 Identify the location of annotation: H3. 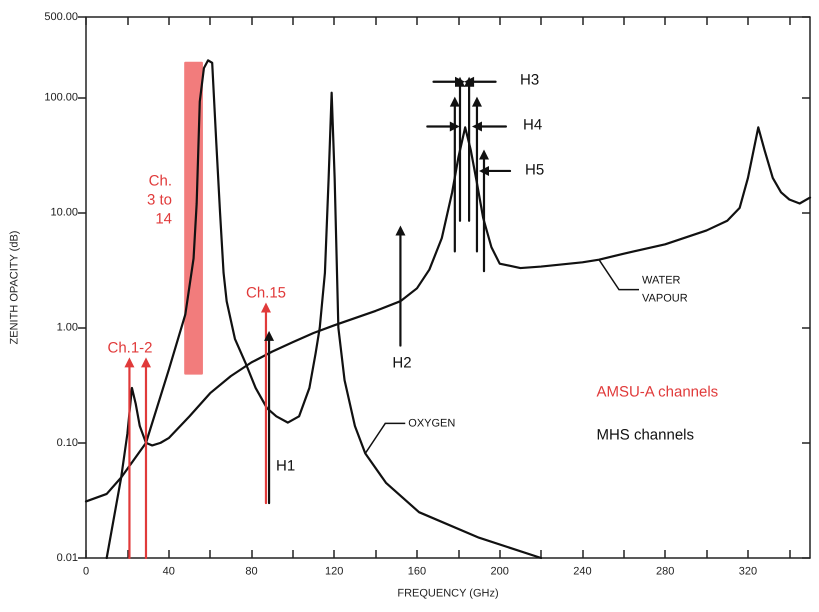
(530, 80).